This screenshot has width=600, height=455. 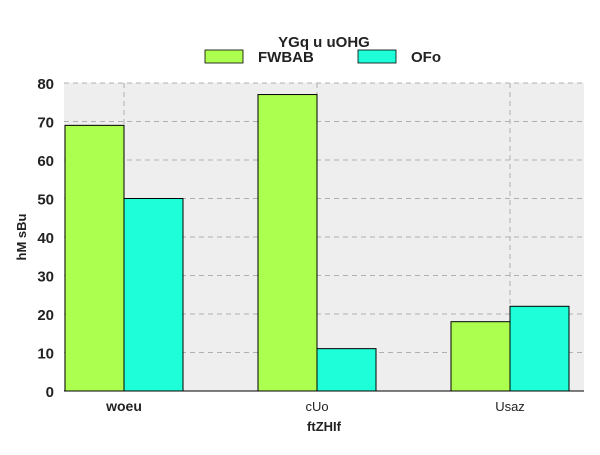 What do you see at coordinates (287, 243) in the screenshot?
I see `bar-fwbab-cuo` at bounding box center [287, 243].